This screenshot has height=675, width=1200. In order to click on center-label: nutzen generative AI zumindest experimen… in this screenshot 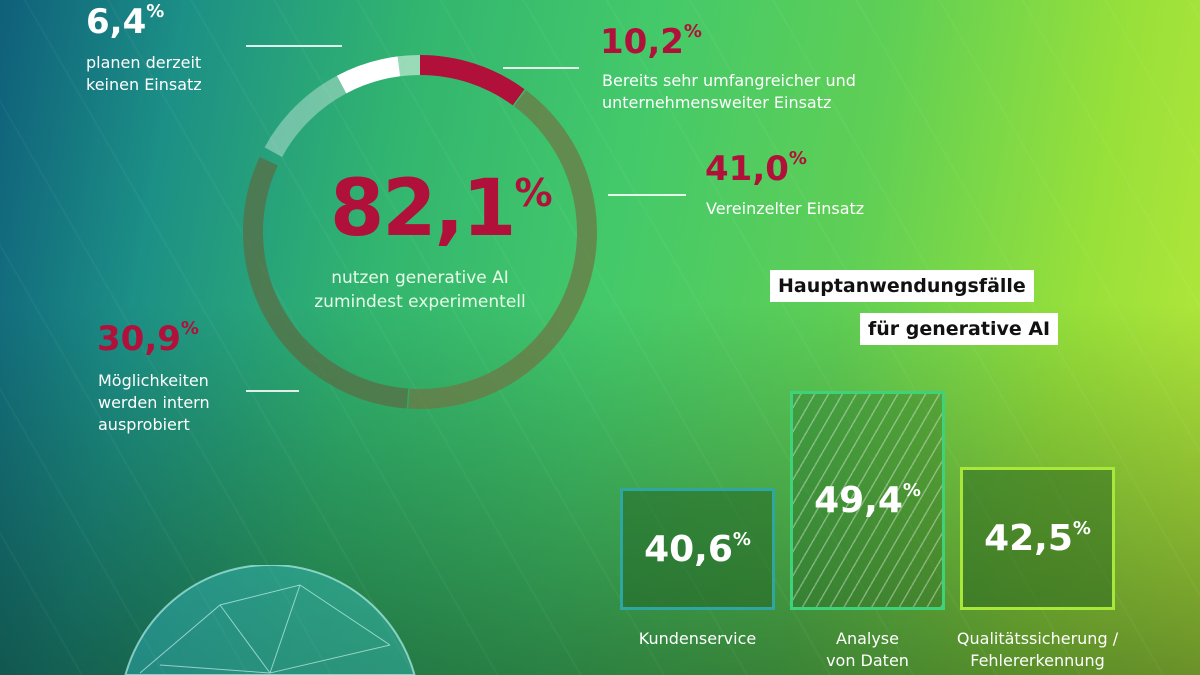, I will do `click(420, 290)`.